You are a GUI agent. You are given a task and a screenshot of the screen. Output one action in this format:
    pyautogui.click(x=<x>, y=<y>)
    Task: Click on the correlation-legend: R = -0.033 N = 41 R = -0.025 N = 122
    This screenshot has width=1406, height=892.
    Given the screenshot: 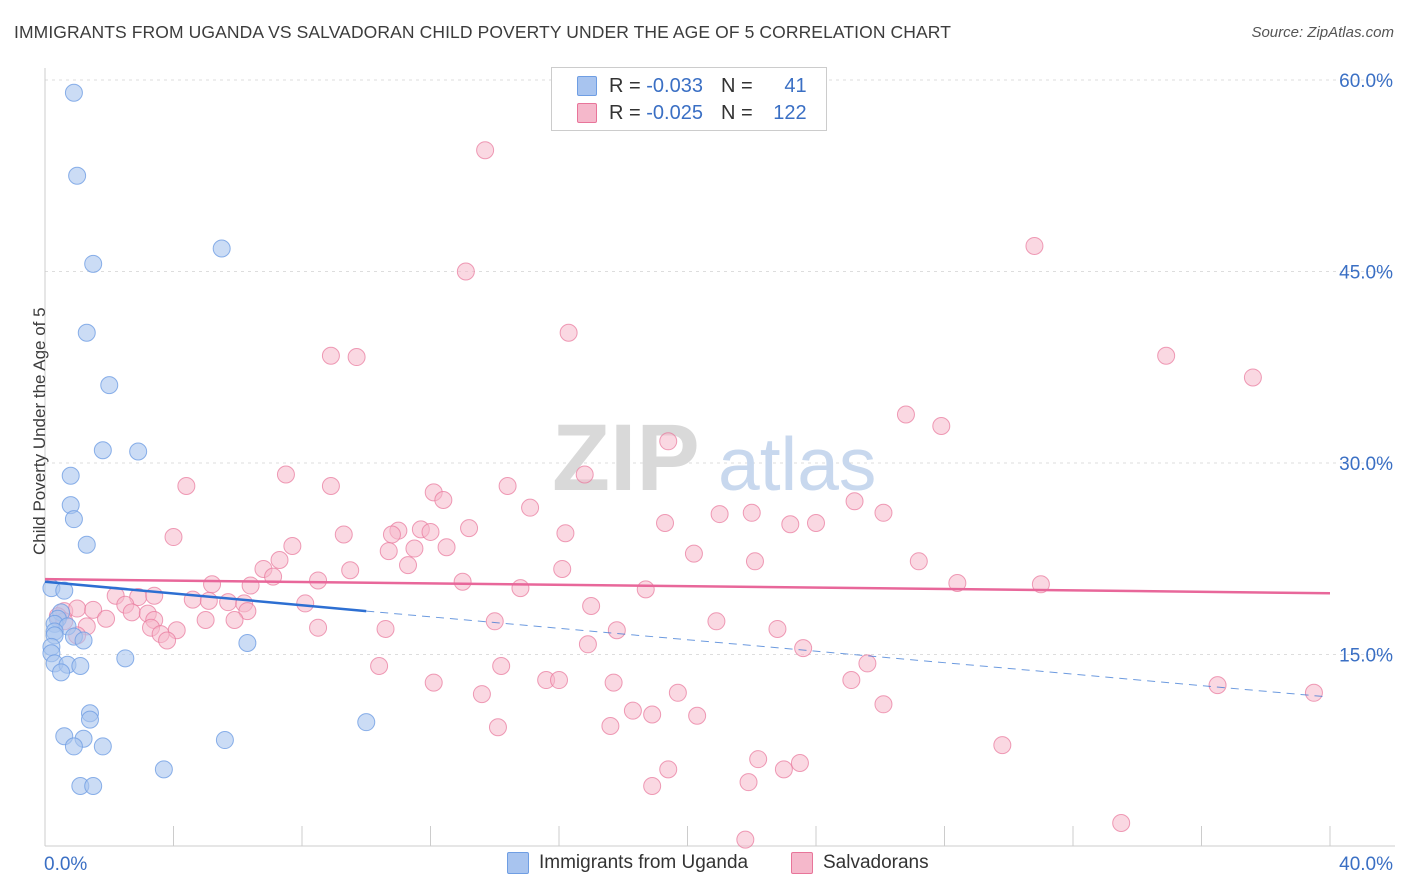 What is the action you would take?
    pyautogui.click(x=689, y=99)
    